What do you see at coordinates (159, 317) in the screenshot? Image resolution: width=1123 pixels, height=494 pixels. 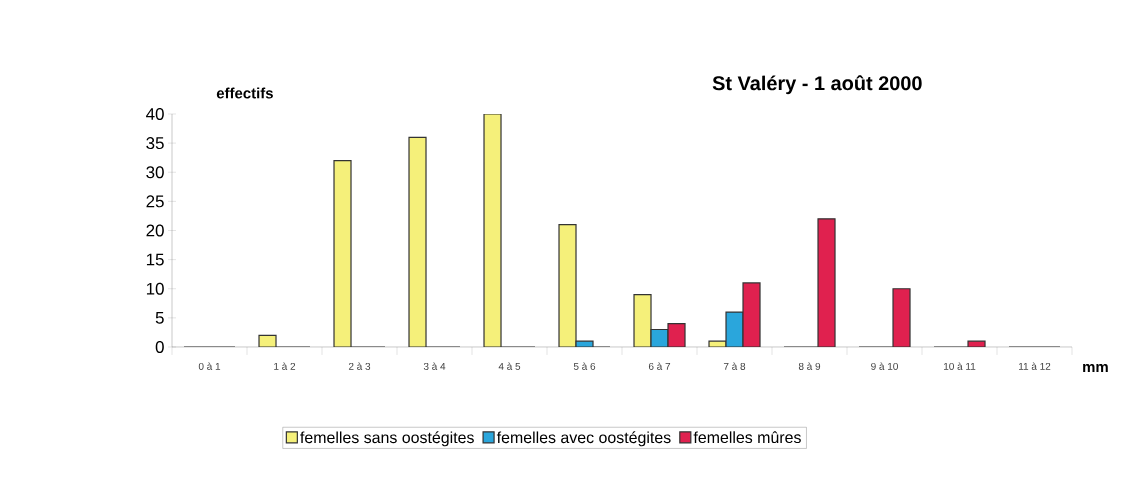 I see `y-tick-label: 5` at bounding box center [159, 317].